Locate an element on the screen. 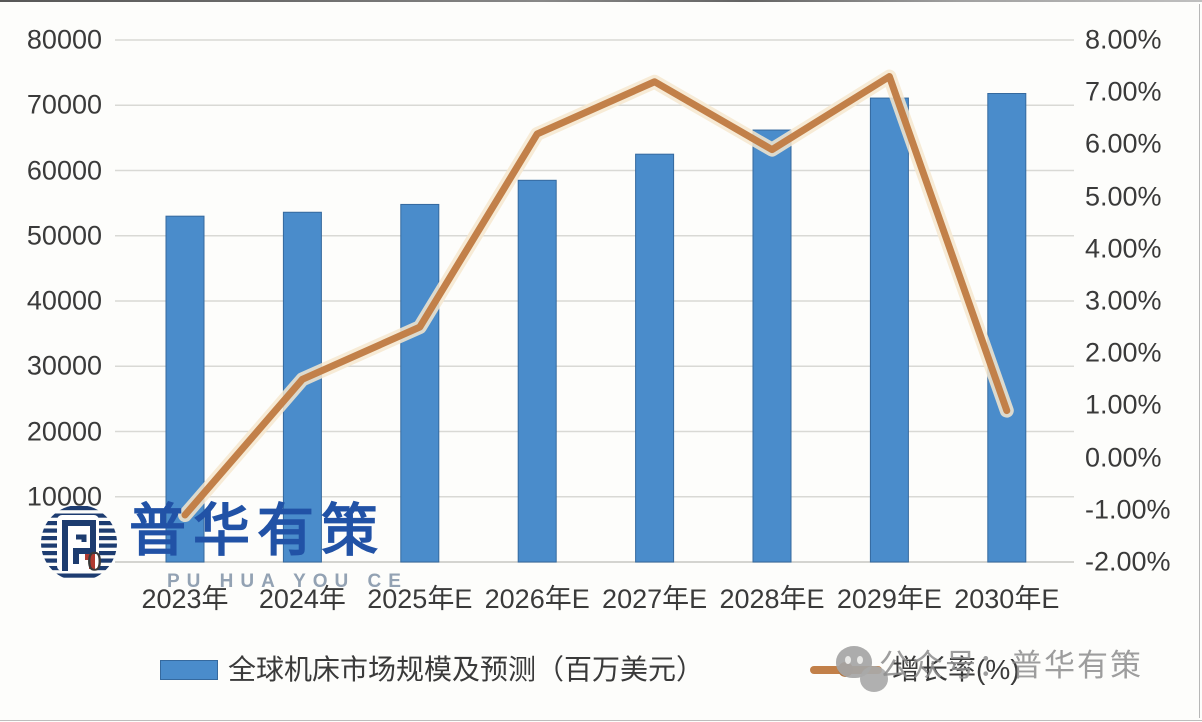 This screenshot has height=722, width=1202. wechat-eye-right is located at coordinates (860, 660).